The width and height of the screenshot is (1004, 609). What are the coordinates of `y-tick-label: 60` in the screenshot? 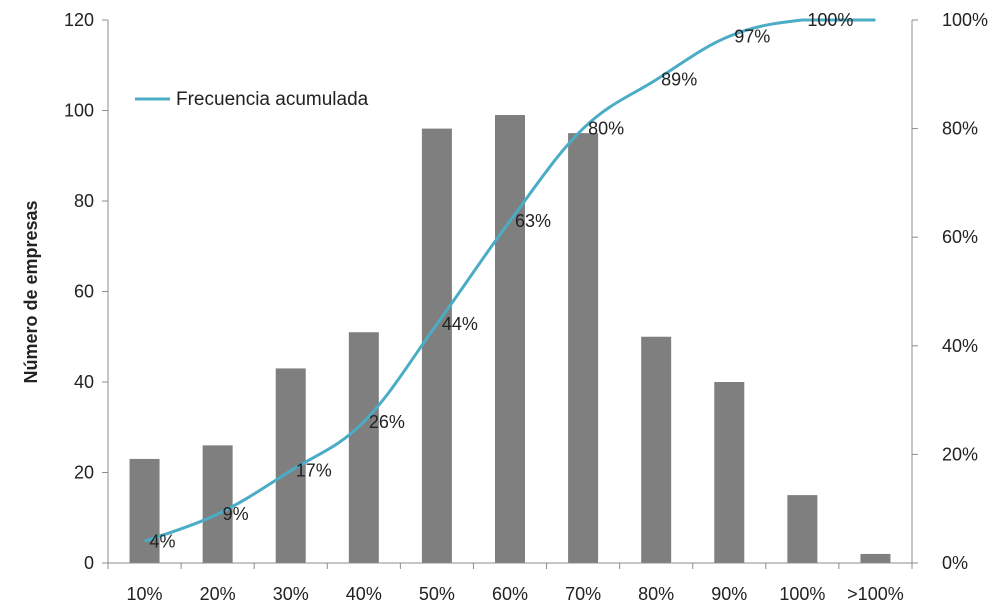 It's located at (84, 292).